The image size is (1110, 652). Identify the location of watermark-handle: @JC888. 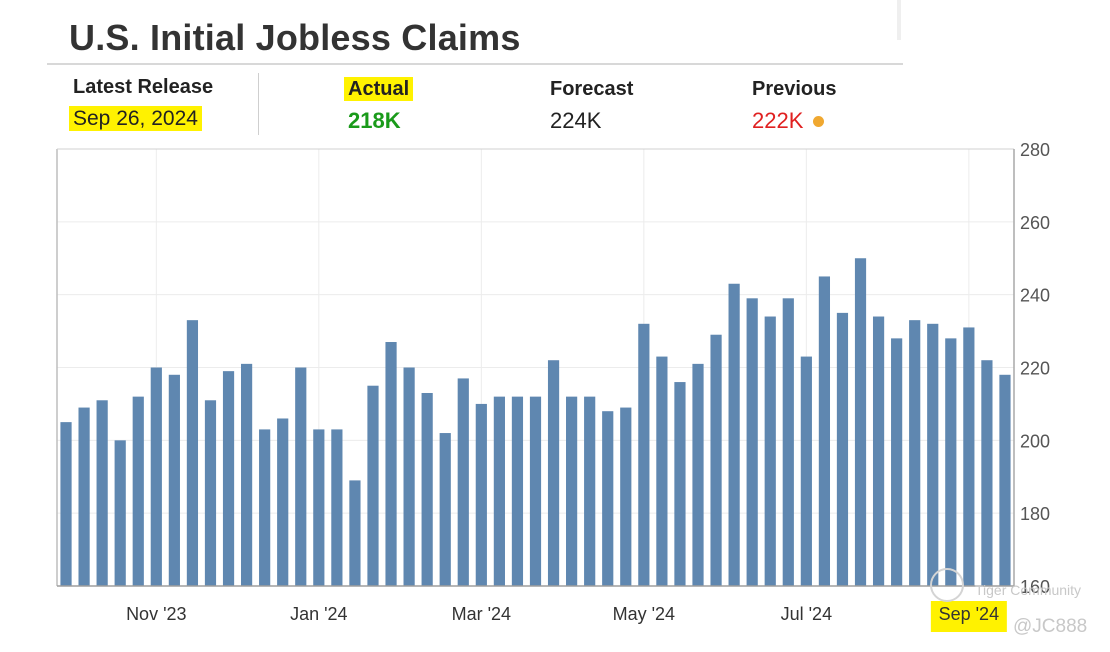
(1050, 626).